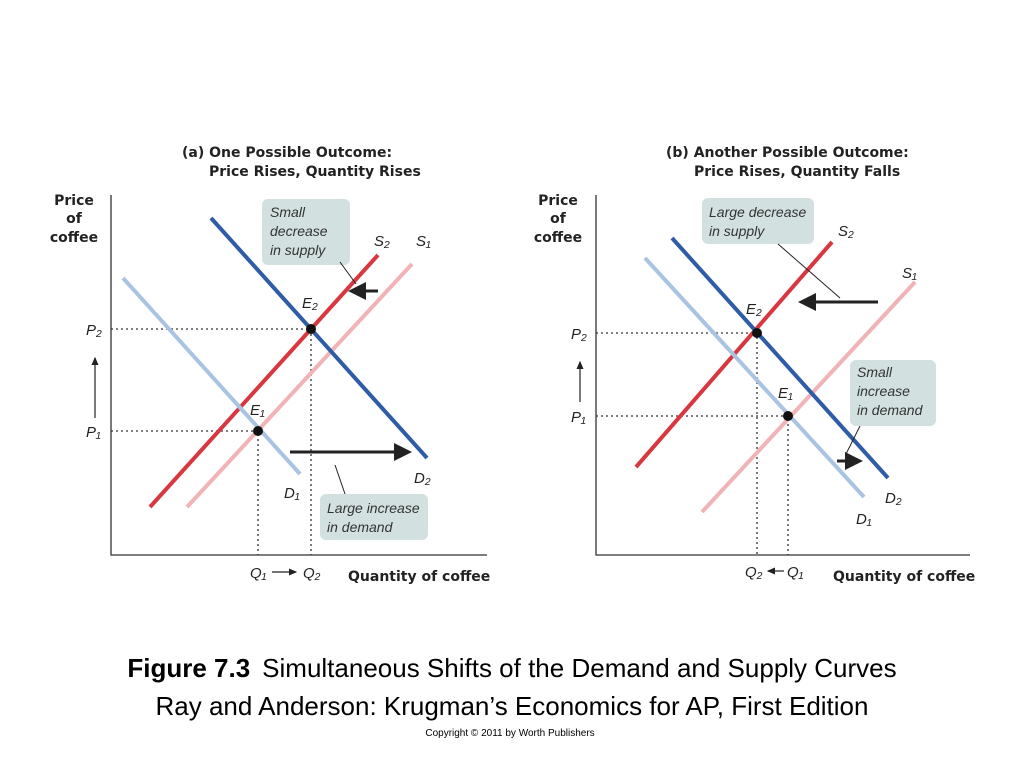 This screenshot has width=1024, height=768. What do you see at coordinates (315, 172) in the screenshot?
I see `panel-title: Price Rises, Quantity Rises` at bounding box center [315, 172].